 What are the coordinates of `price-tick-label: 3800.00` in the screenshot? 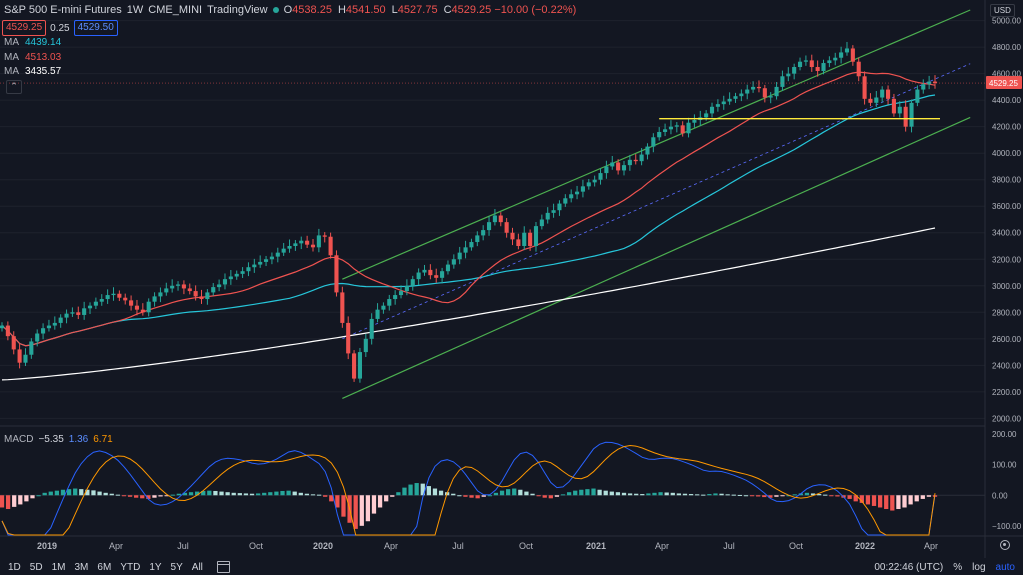 It's located at (1006, 180).